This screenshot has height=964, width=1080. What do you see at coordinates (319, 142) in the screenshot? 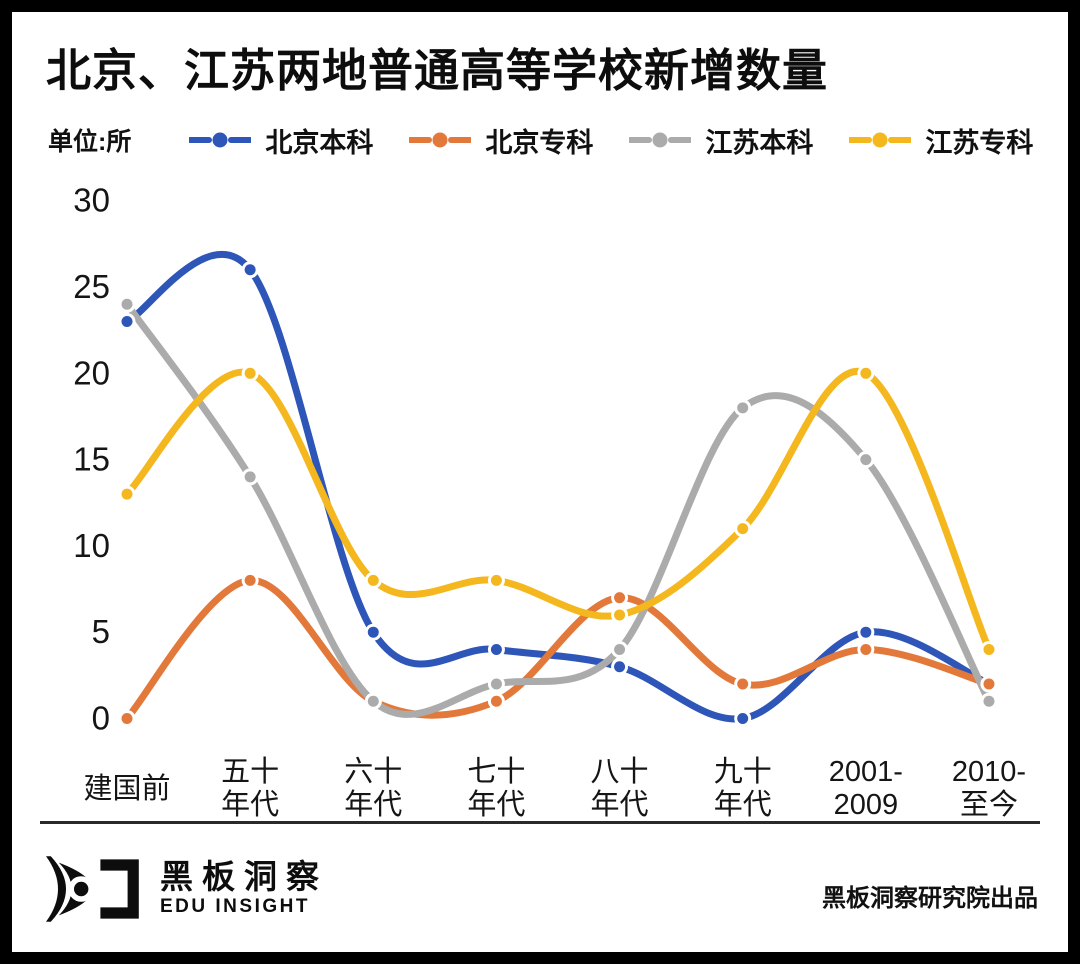
I see `legend-label: 北京本科` at bounding box center [319, 142].